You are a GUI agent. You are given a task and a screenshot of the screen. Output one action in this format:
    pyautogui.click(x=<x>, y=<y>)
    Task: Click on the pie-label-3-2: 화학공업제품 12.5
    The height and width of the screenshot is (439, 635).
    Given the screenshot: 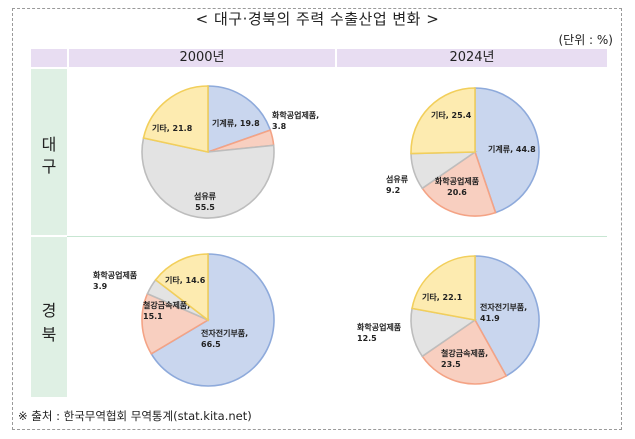 What is the action you would take?
    pyautogui.click(x=379, y=332)
    